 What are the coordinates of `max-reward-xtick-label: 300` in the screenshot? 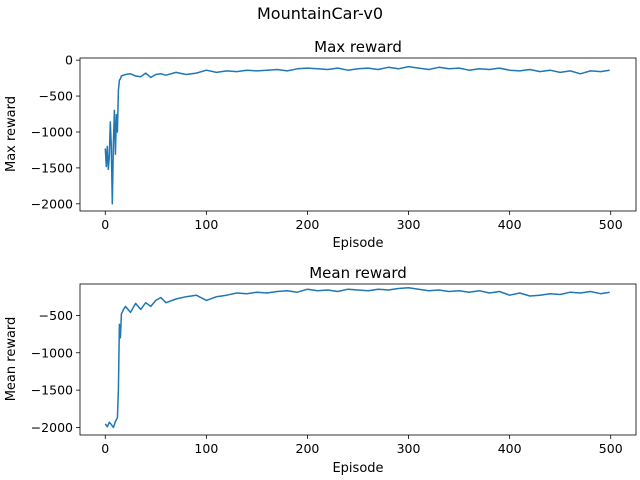 It's located at (409, 224).